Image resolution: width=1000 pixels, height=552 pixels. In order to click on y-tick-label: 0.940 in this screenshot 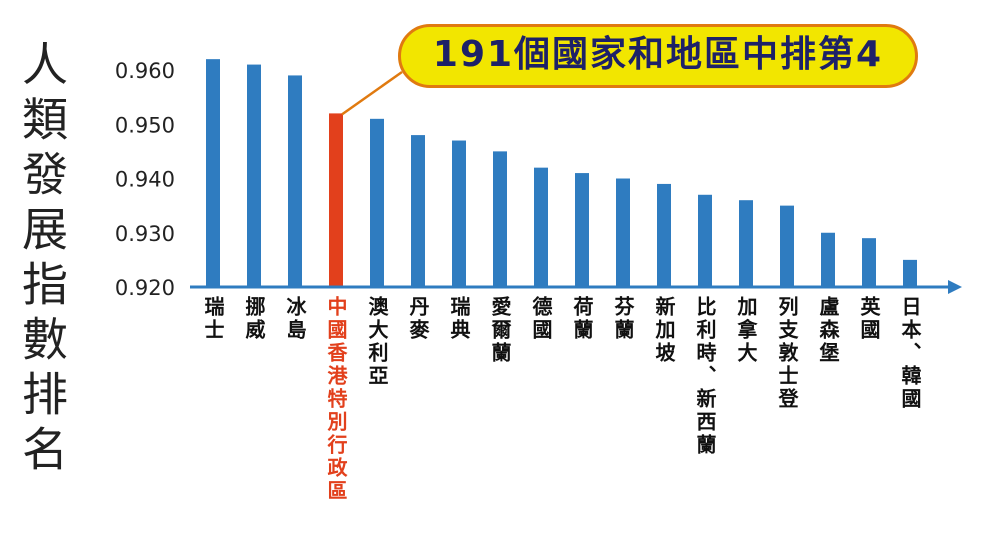, I will do `click(145, 180)`.